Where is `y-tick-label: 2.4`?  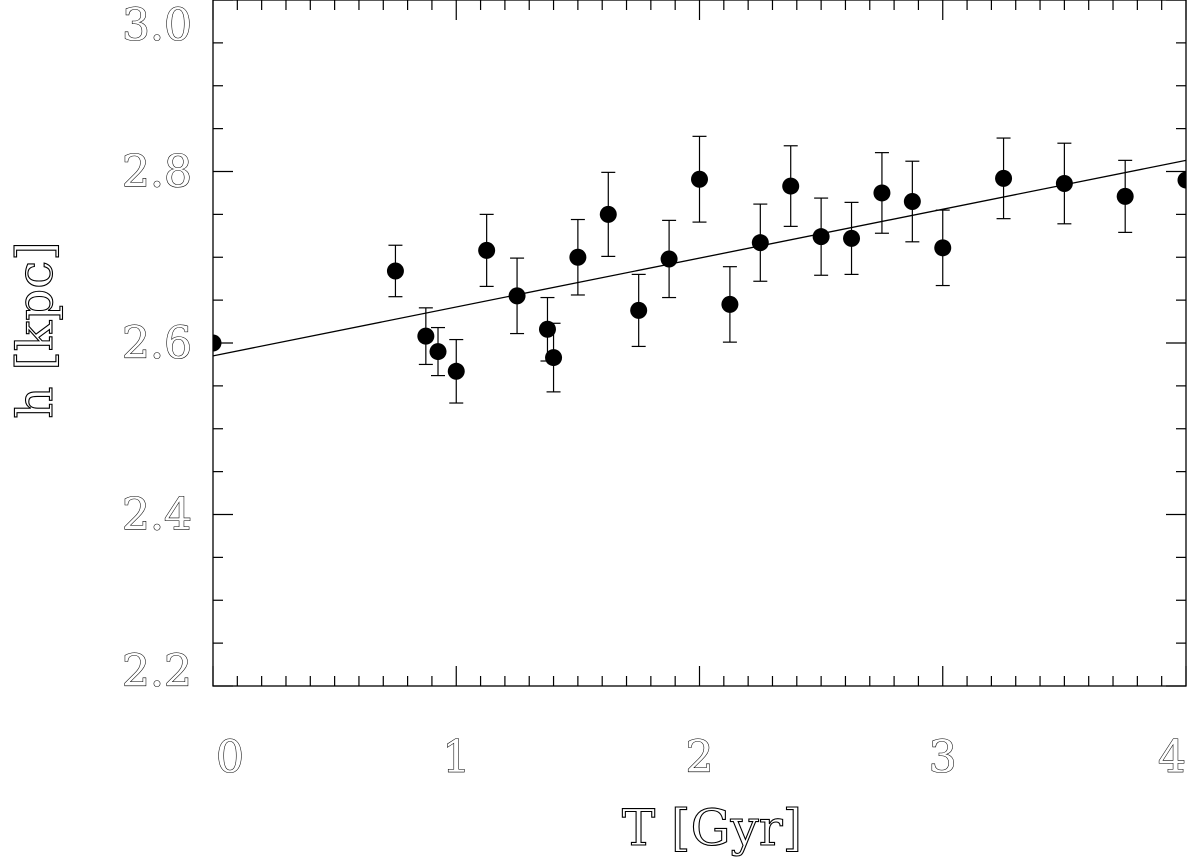 y-tick-label: 2.4 is located at coordinates (157, 515).